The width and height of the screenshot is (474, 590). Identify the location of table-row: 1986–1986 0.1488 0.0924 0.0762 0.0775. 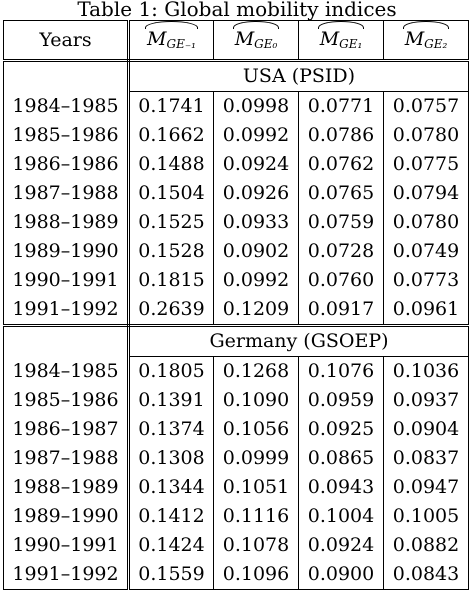
(236, 164).